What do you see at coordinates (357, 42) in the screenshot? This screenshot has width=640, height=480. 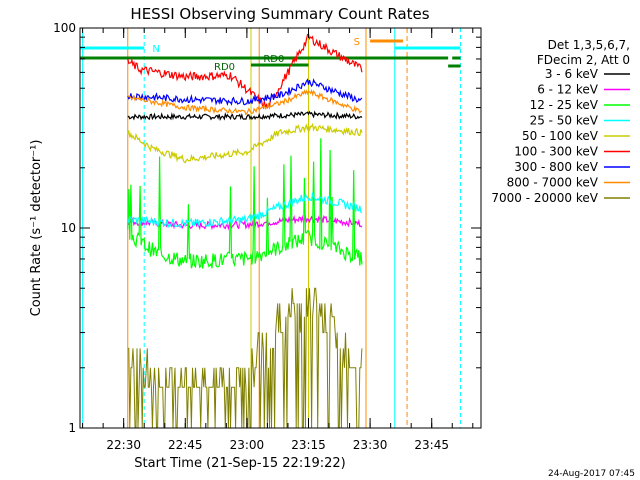 I see `annotation-label: S` at bounding box center [357, 42].